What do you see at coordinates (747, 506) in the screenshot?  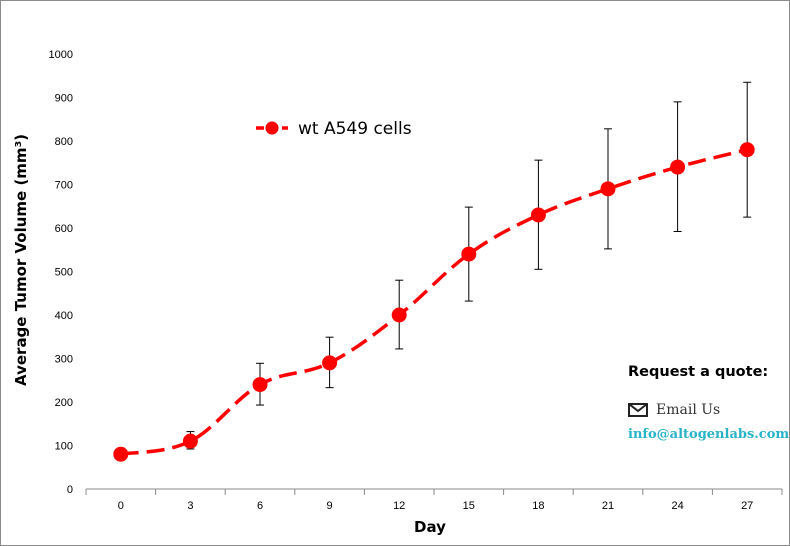 I see `x-tick-label: 27` at bounding box center [747, 506].